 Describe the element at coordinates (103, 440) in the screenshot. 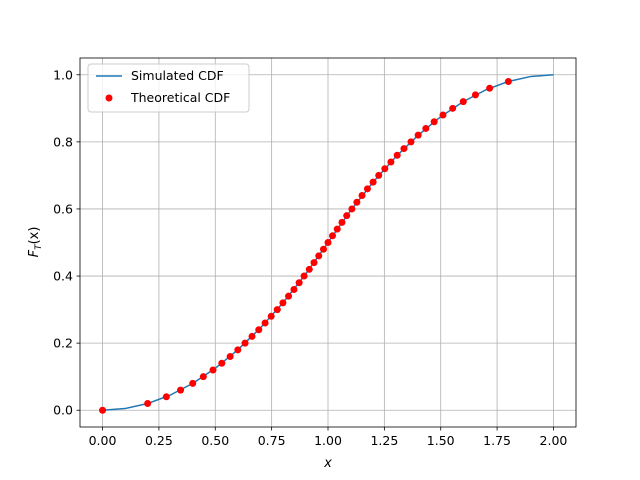

I see `x-tick-label: 0.00` at that location.